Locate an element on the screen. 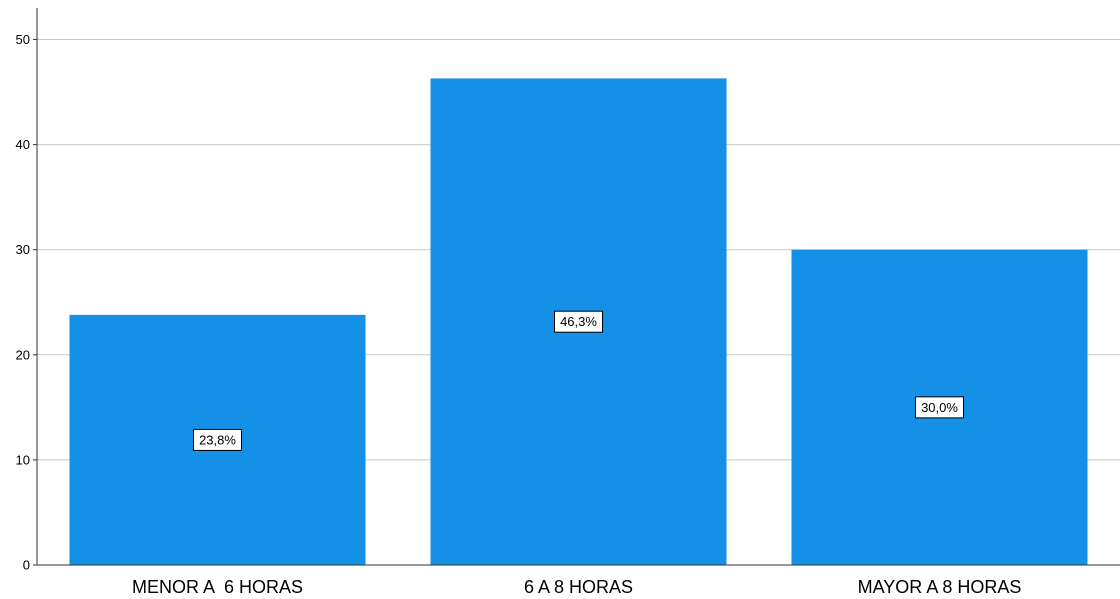 This screenshot has height=599, width=1120. y-tick-label: 10 is located at coordinates (23, 459).